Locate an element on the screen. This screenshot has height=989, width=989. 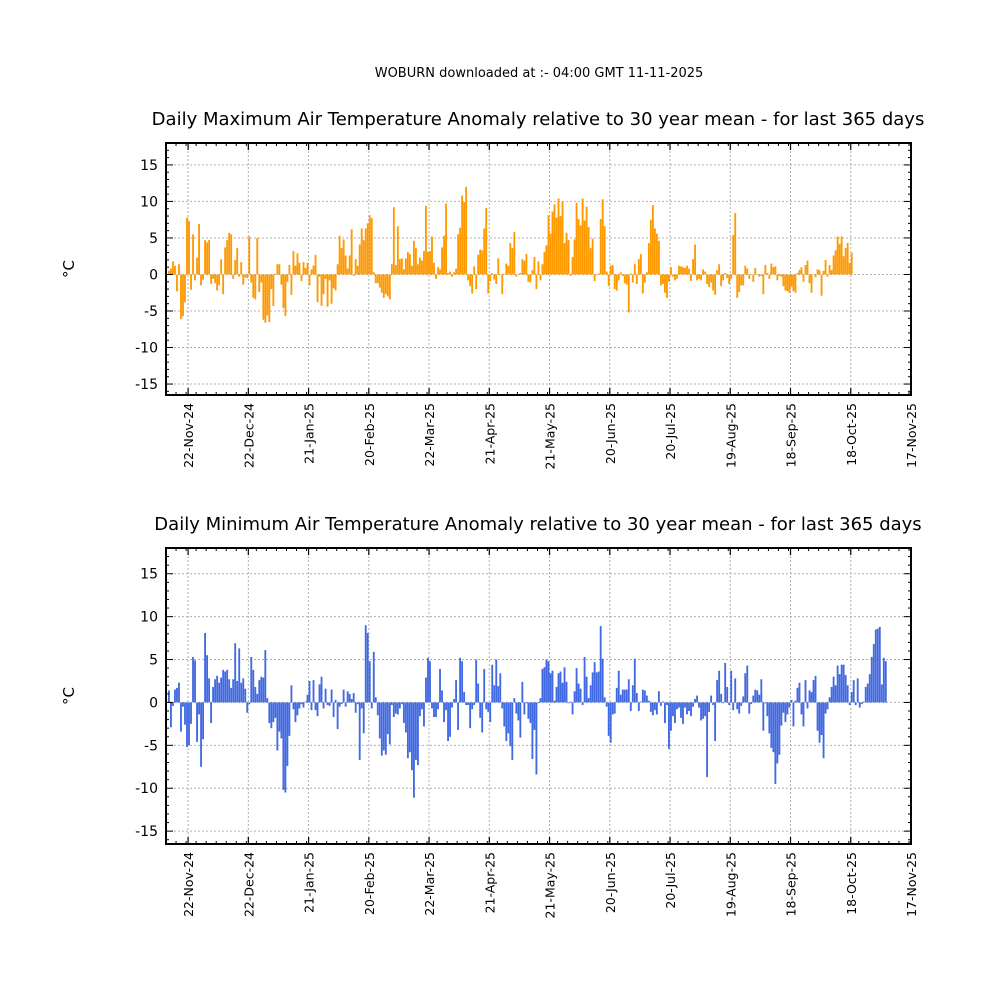
x-tick-label: 20-Jun-25 is located at coordinates (610, 433).